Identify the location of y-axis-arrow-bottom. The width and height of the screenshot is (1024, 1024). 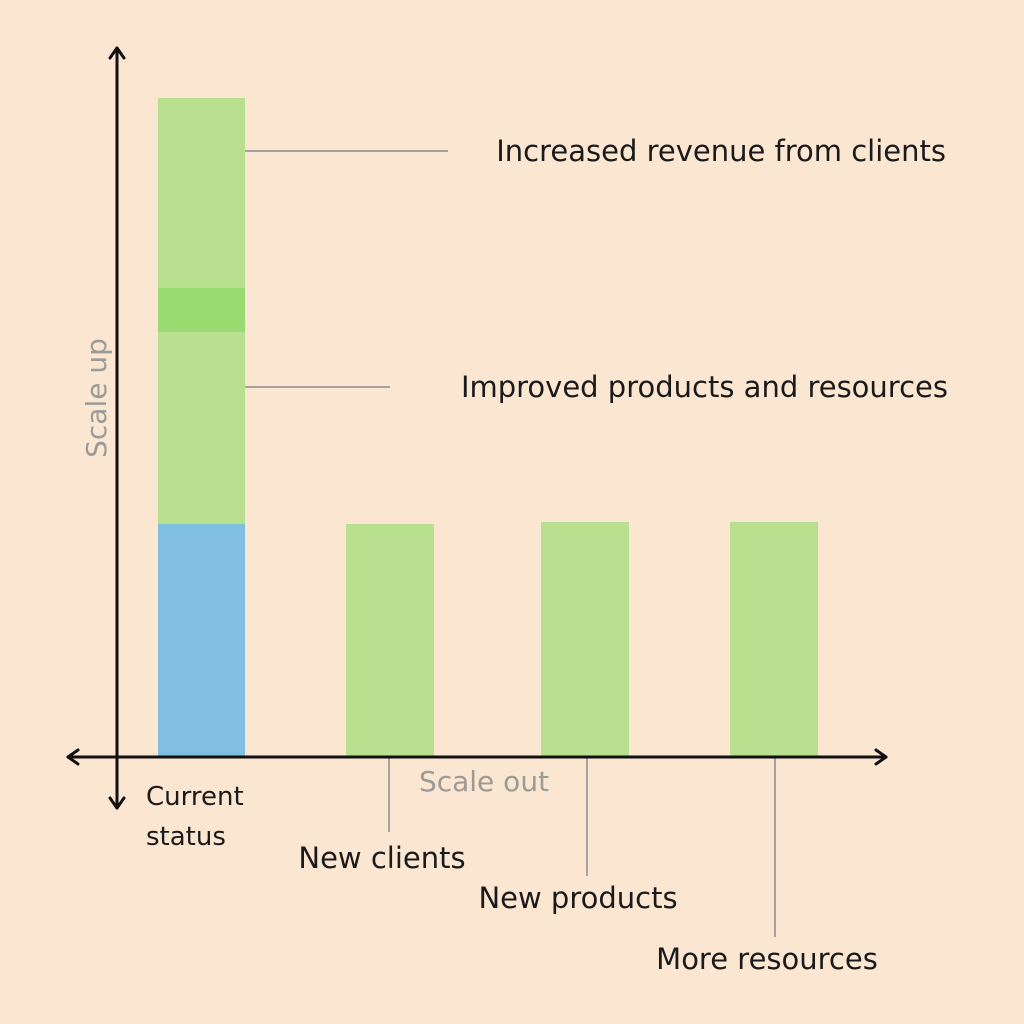
(117, 803).